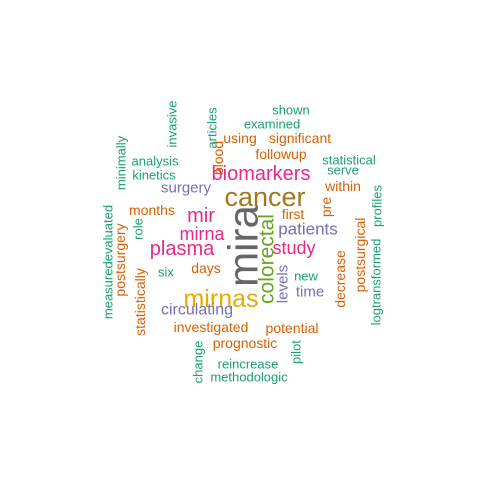  Describe the element at coordinates (272, 124) in the screenshot. I see `word-examined: examined` at that location.